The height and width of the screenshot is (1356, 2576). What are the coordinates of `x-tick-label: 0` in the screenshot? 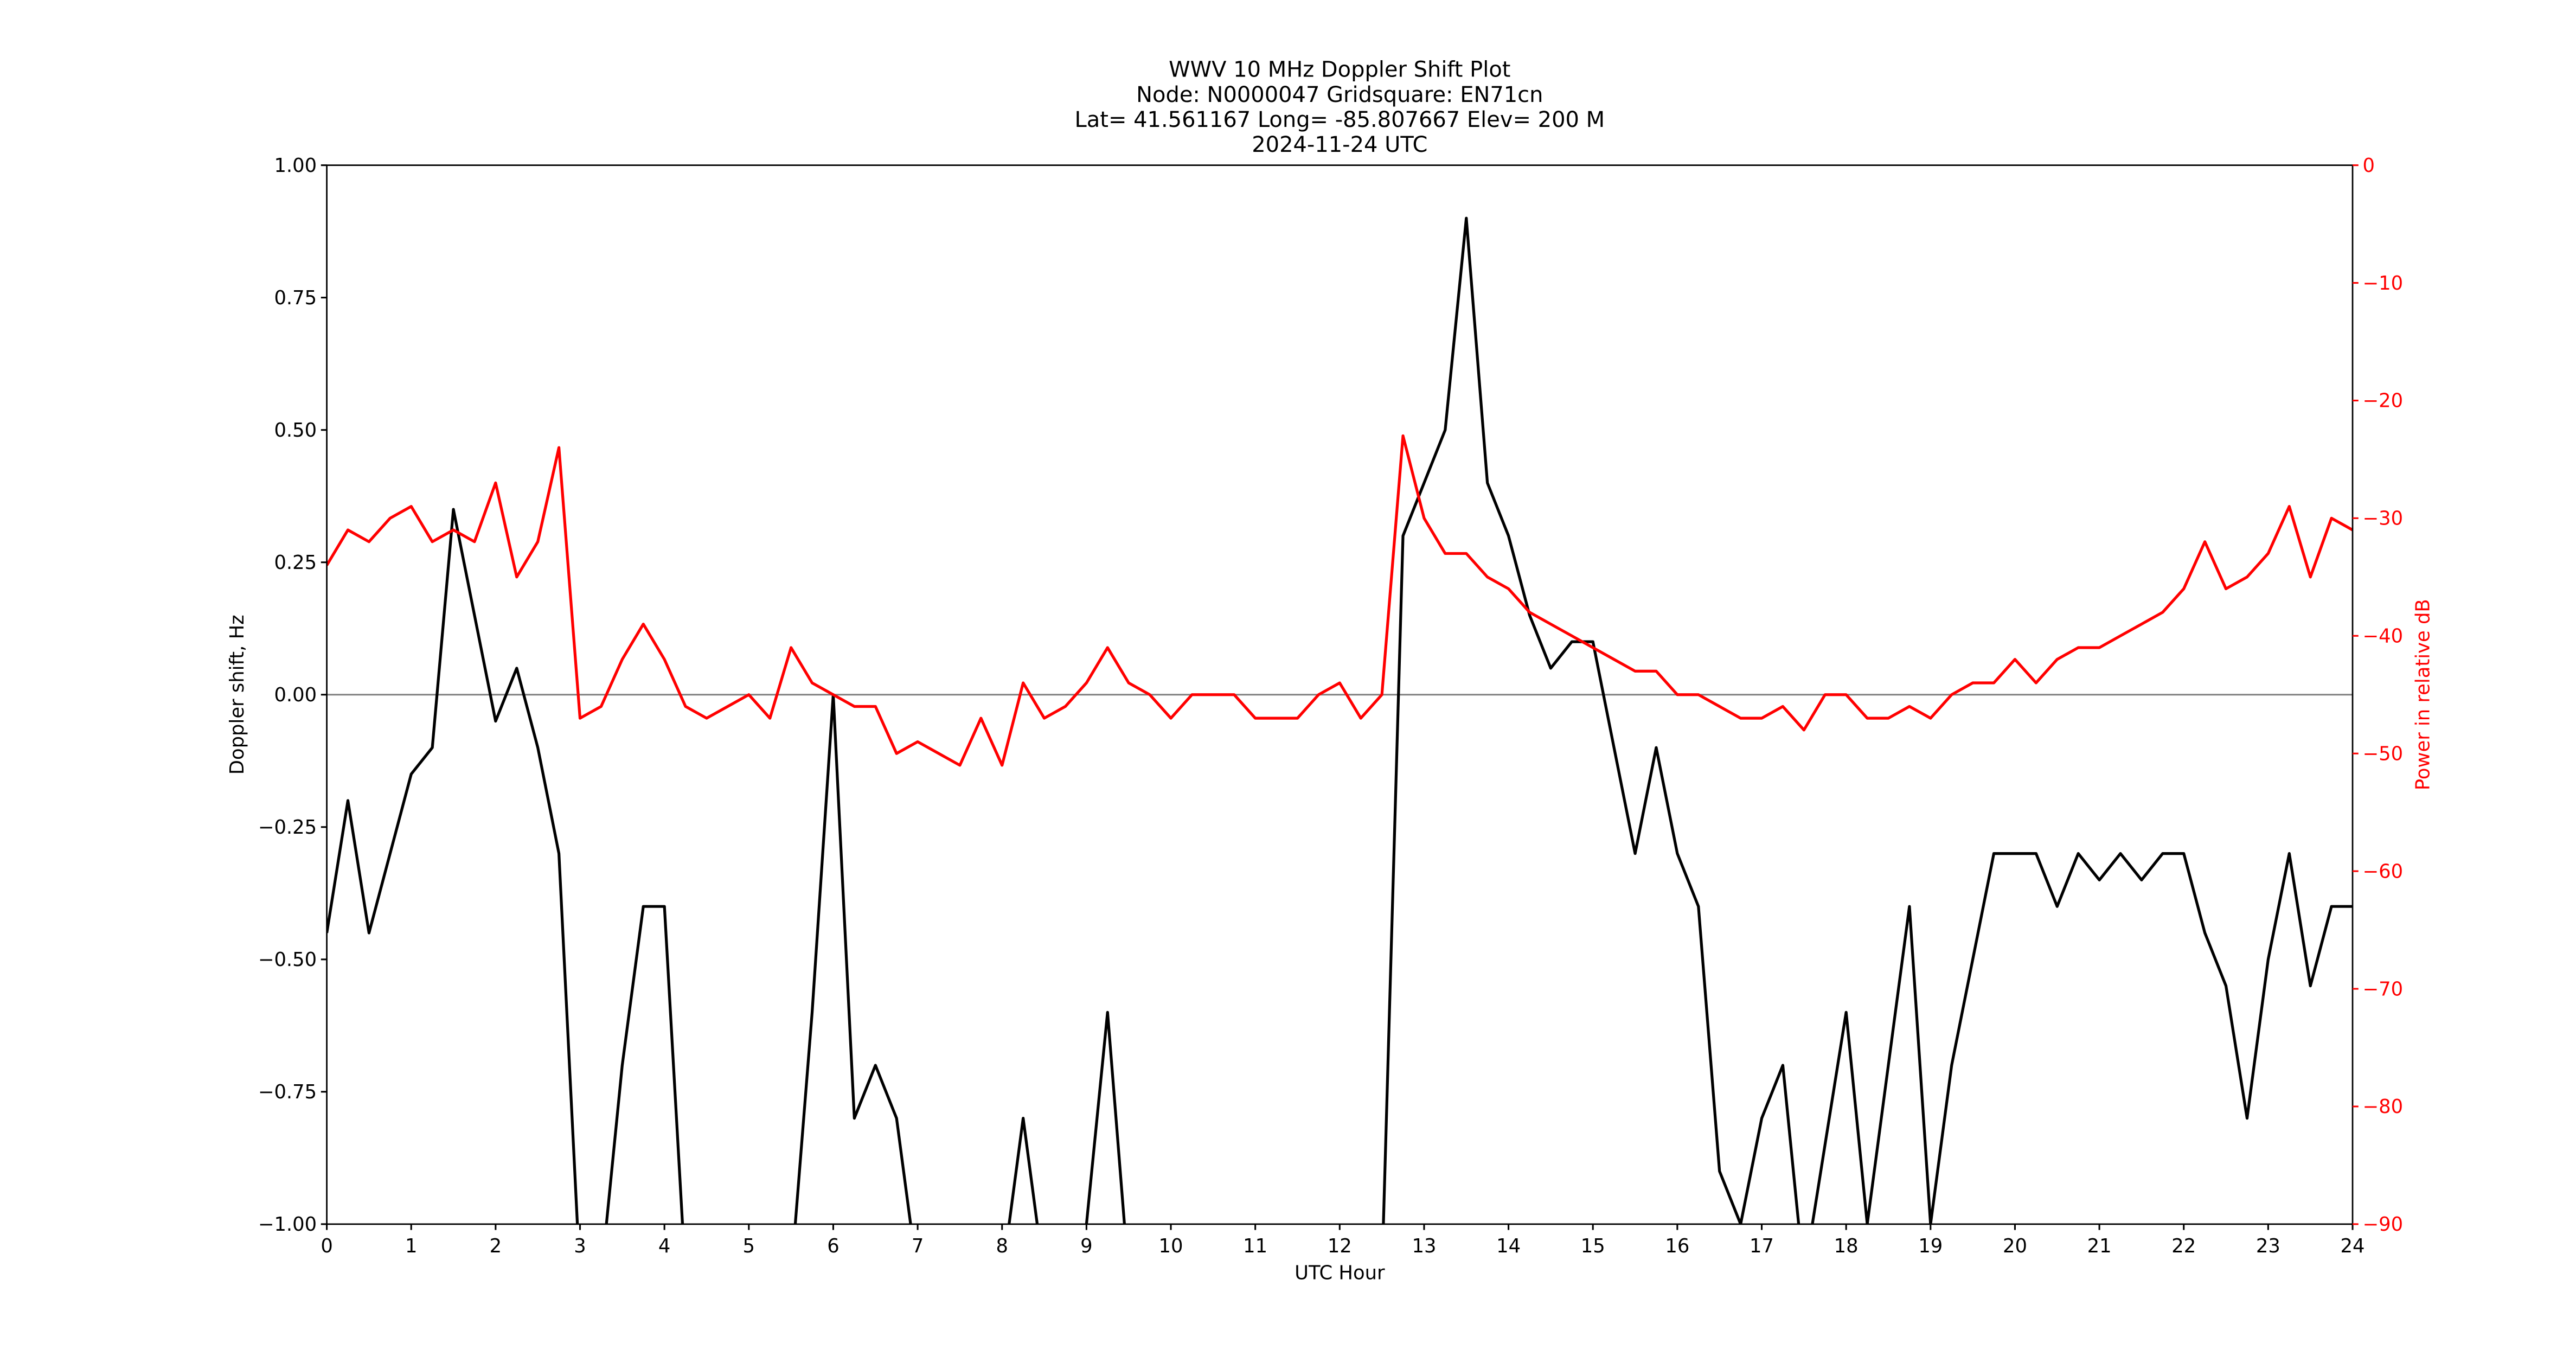 It's located at (327, 1246).